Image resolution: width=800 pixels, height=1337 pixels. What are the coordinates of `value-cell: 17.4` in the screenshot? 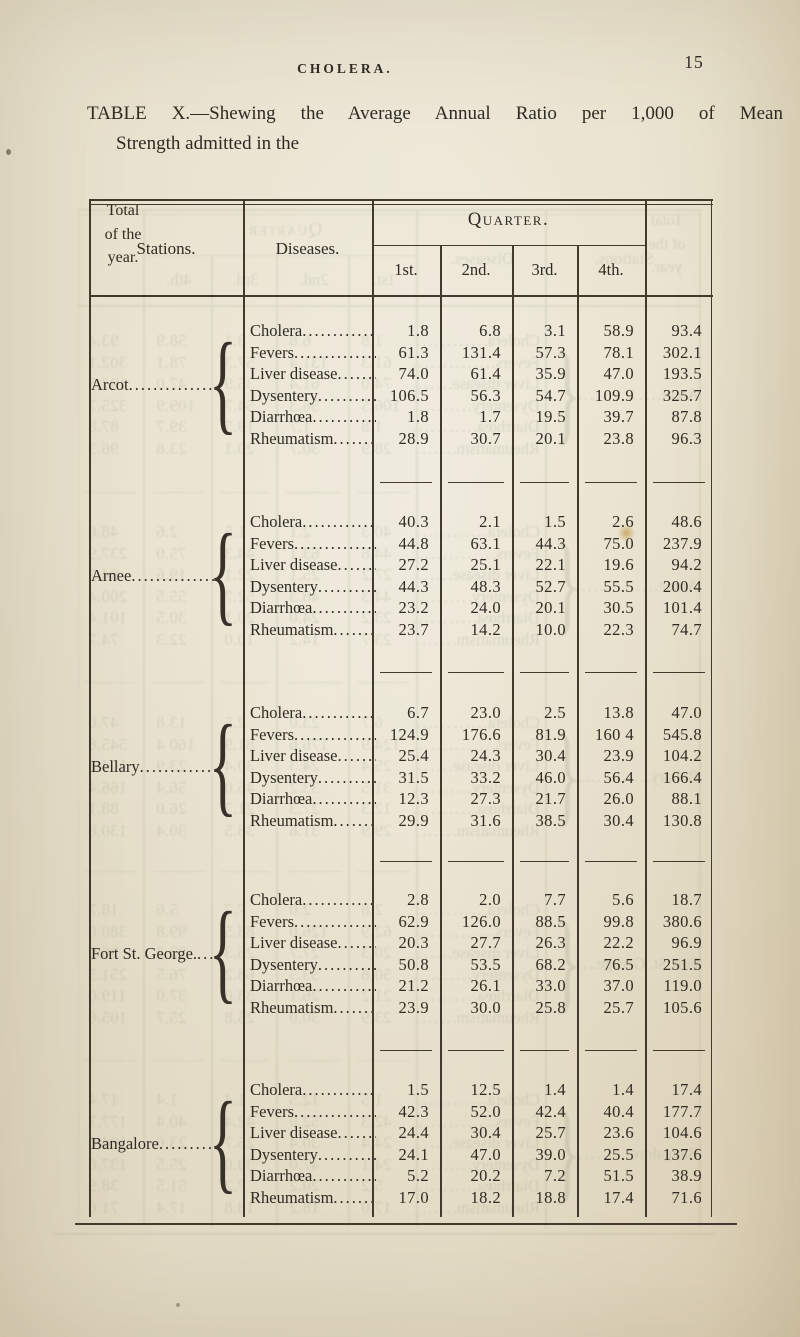 It's located at (686, 1089).